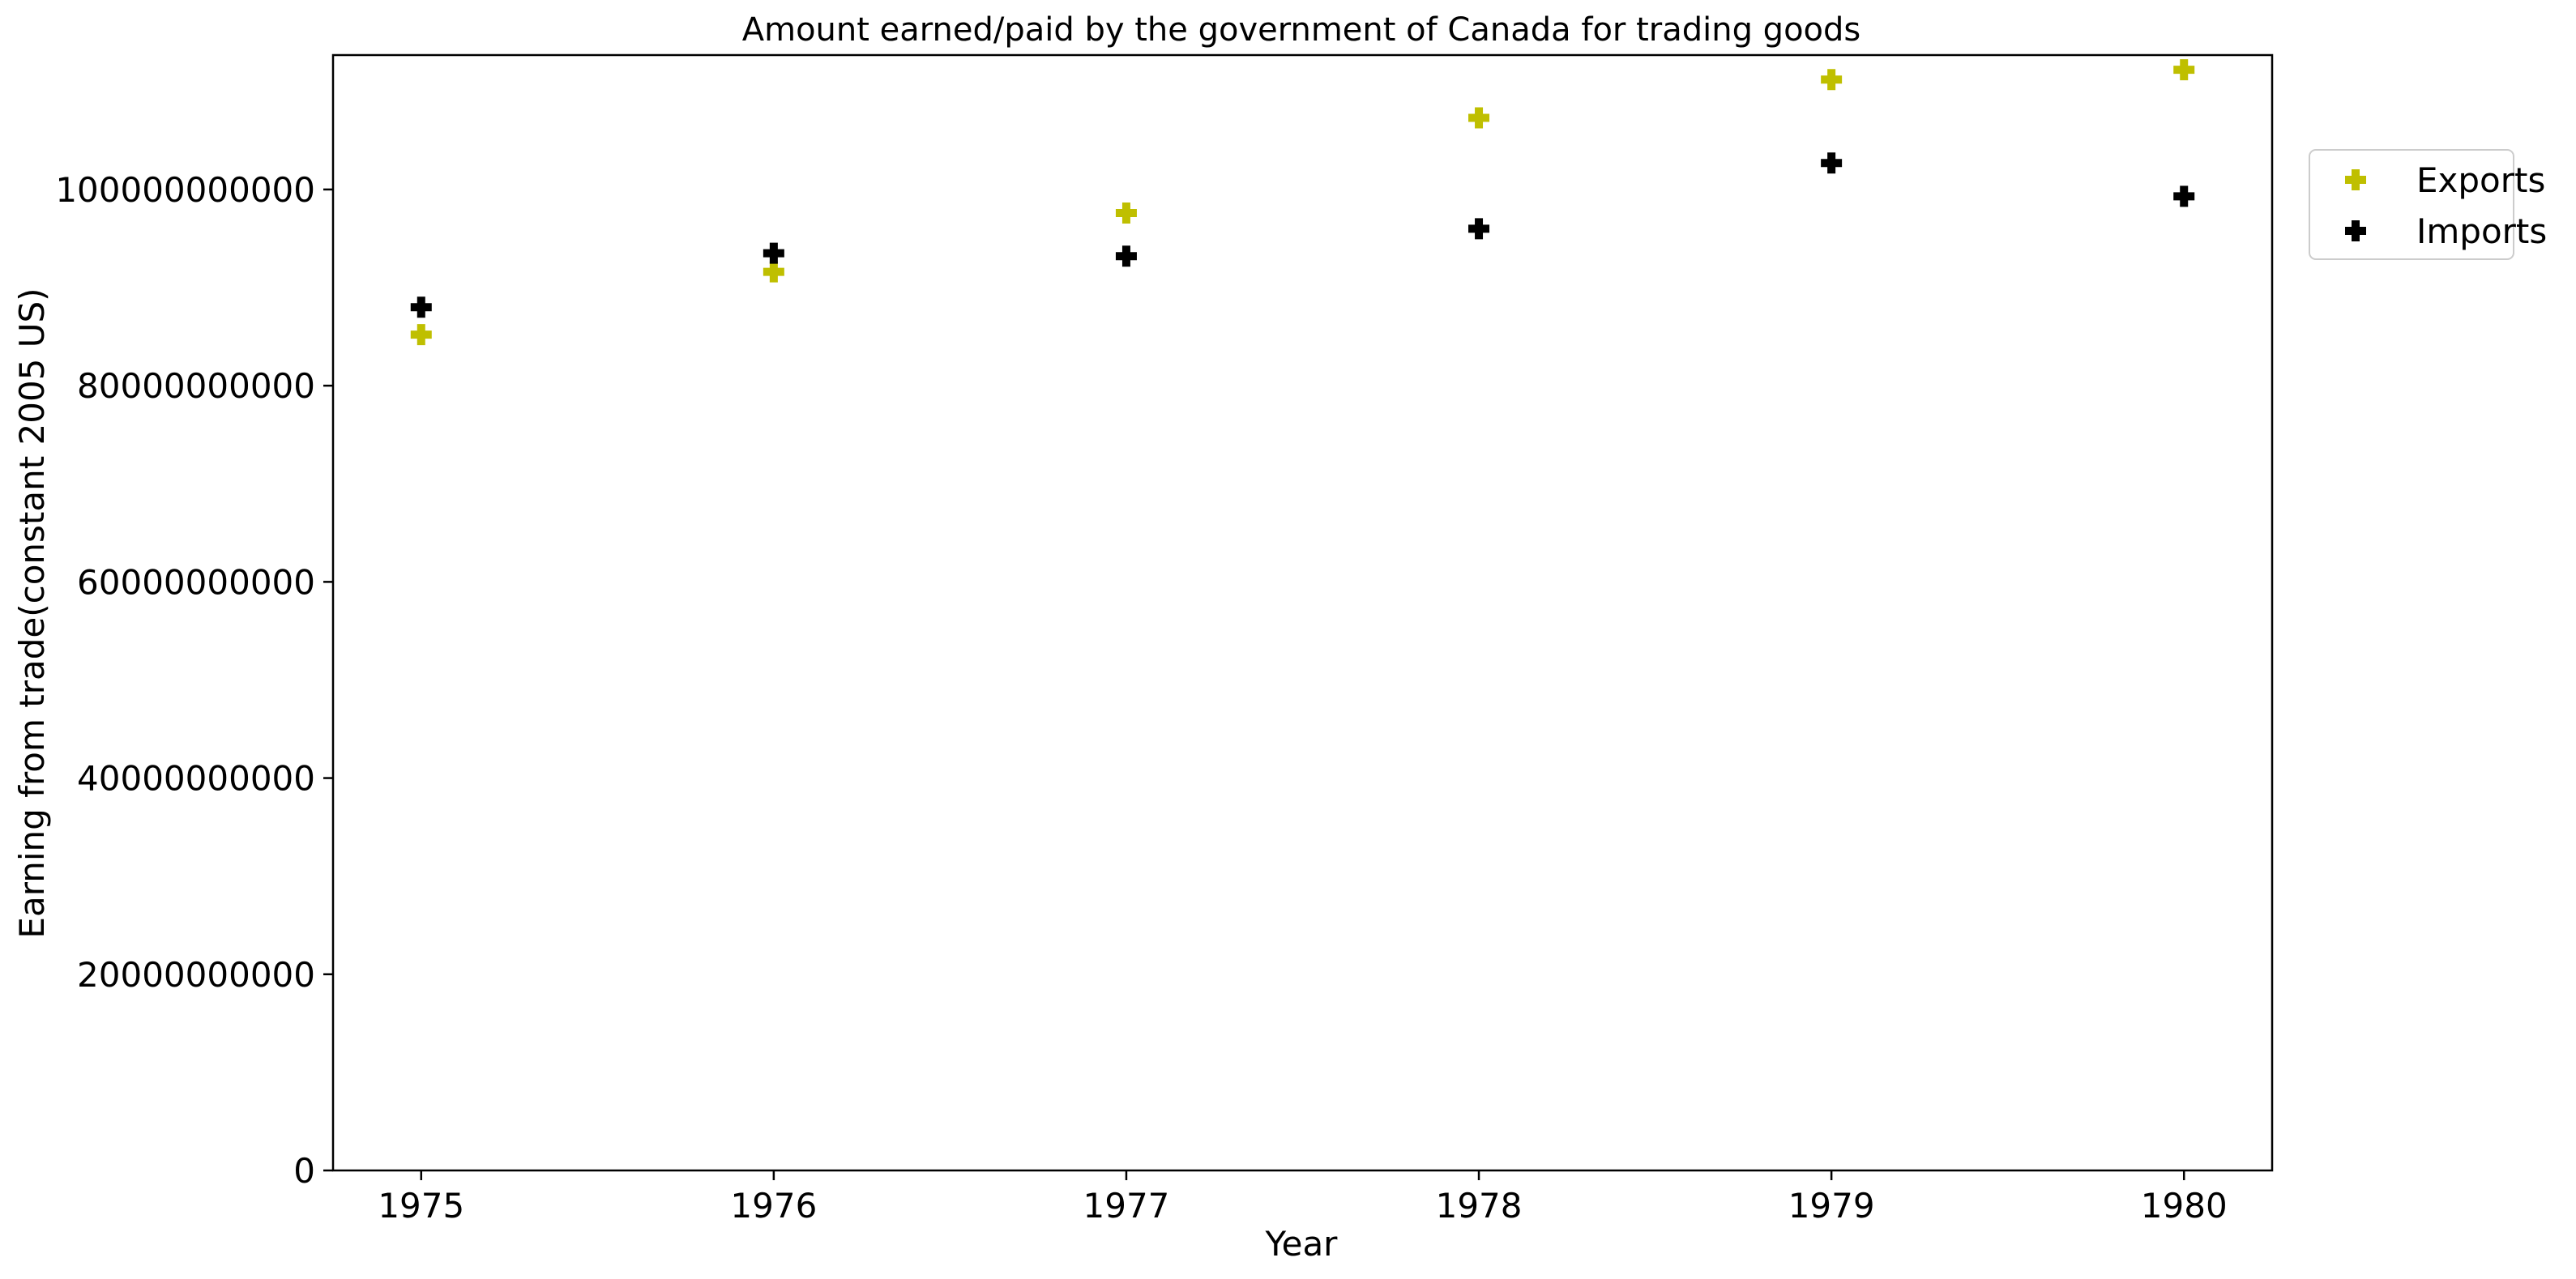 The image size is (2576, 1279). What do you see at coordinates (196, 582) in the screenshot?
I see `y-tick-label: 60000000000` at bounding box center [196, 582].